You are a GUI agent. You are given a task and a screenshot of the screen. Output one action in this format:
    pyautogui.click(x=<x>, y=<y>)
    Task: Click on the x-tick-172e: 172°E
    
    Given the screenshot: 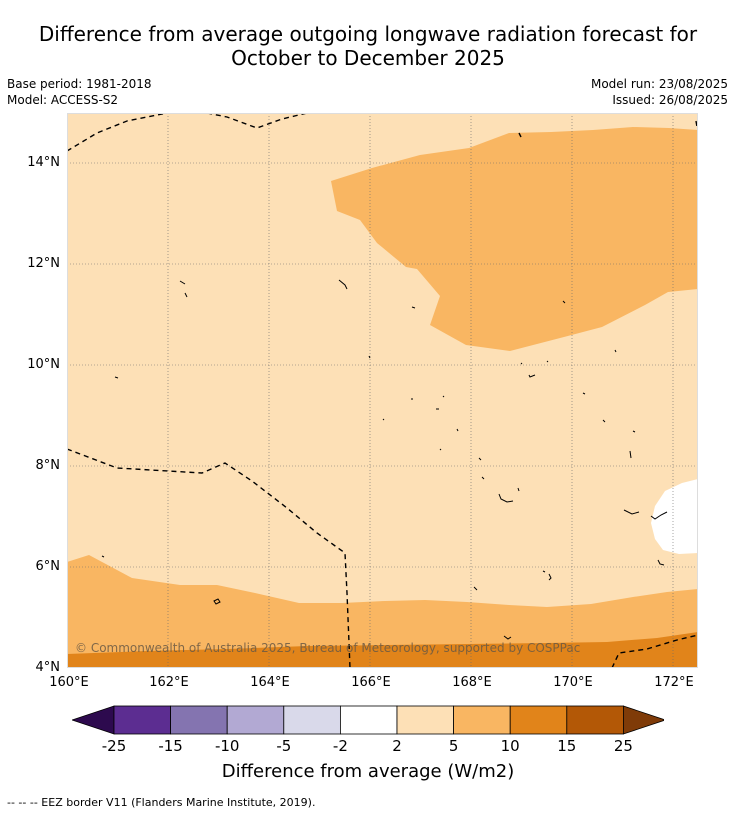 What is the action you would take?
    pyautogui.click(x=674, y=682)
    